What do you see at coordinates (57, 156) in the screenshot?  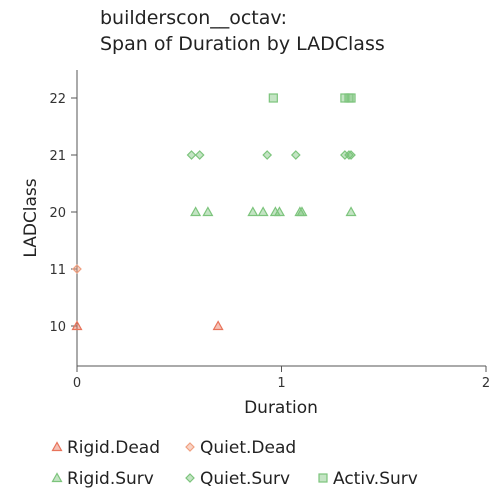 I see `y-tick-label: 21` at bounding box center [57, 156].